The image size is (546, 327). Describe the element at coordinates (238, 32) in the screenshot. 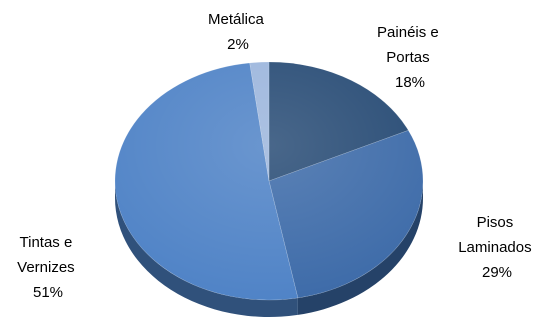

I see `slice-label-metalica: Metálica 2%` at that location.